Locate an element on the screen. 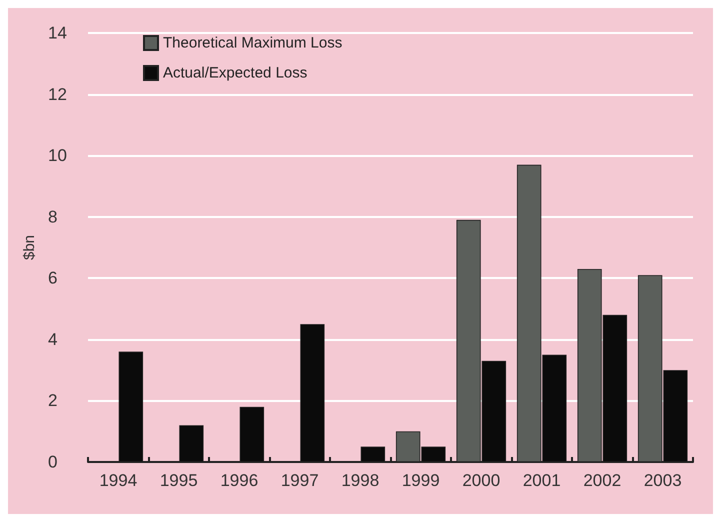  legend-label: Actual/Expected Loss is located at coordinates (235, 73).